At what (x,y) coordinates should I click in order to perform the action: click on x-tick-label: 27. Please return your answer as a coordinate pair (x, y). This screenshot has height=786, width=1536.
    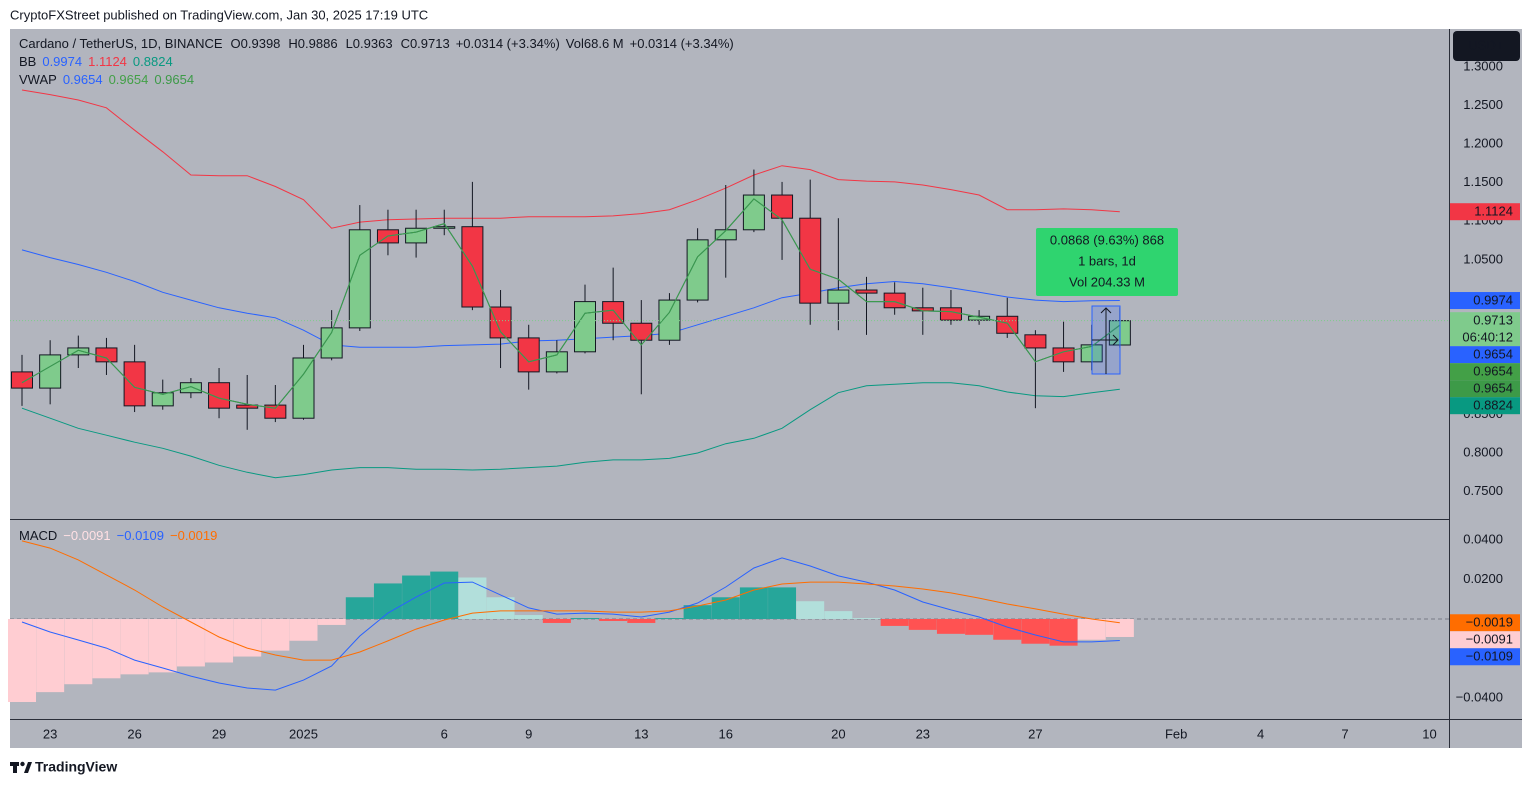
    Looking at the image, I should click on (1035, 733).